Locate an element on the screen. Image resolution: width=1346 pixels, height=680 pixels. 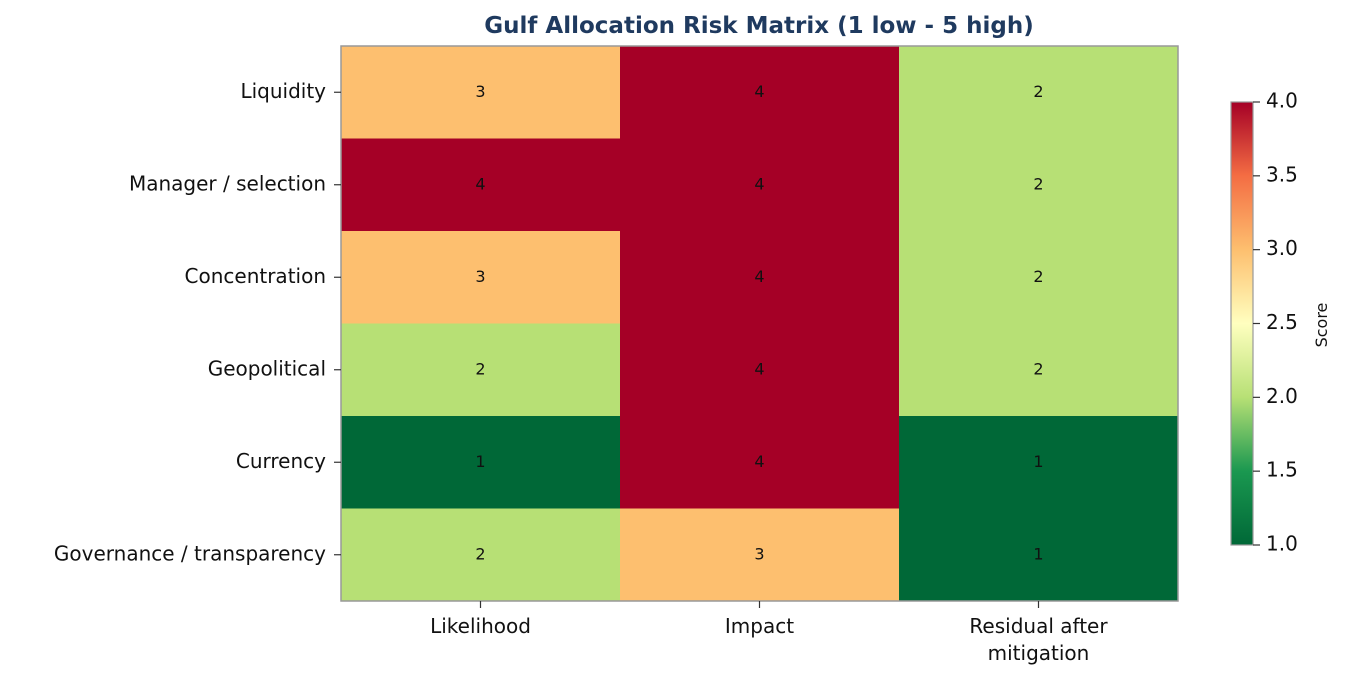
colorbar-tick-label: 4.0 is located at coordinates (1282, 101).